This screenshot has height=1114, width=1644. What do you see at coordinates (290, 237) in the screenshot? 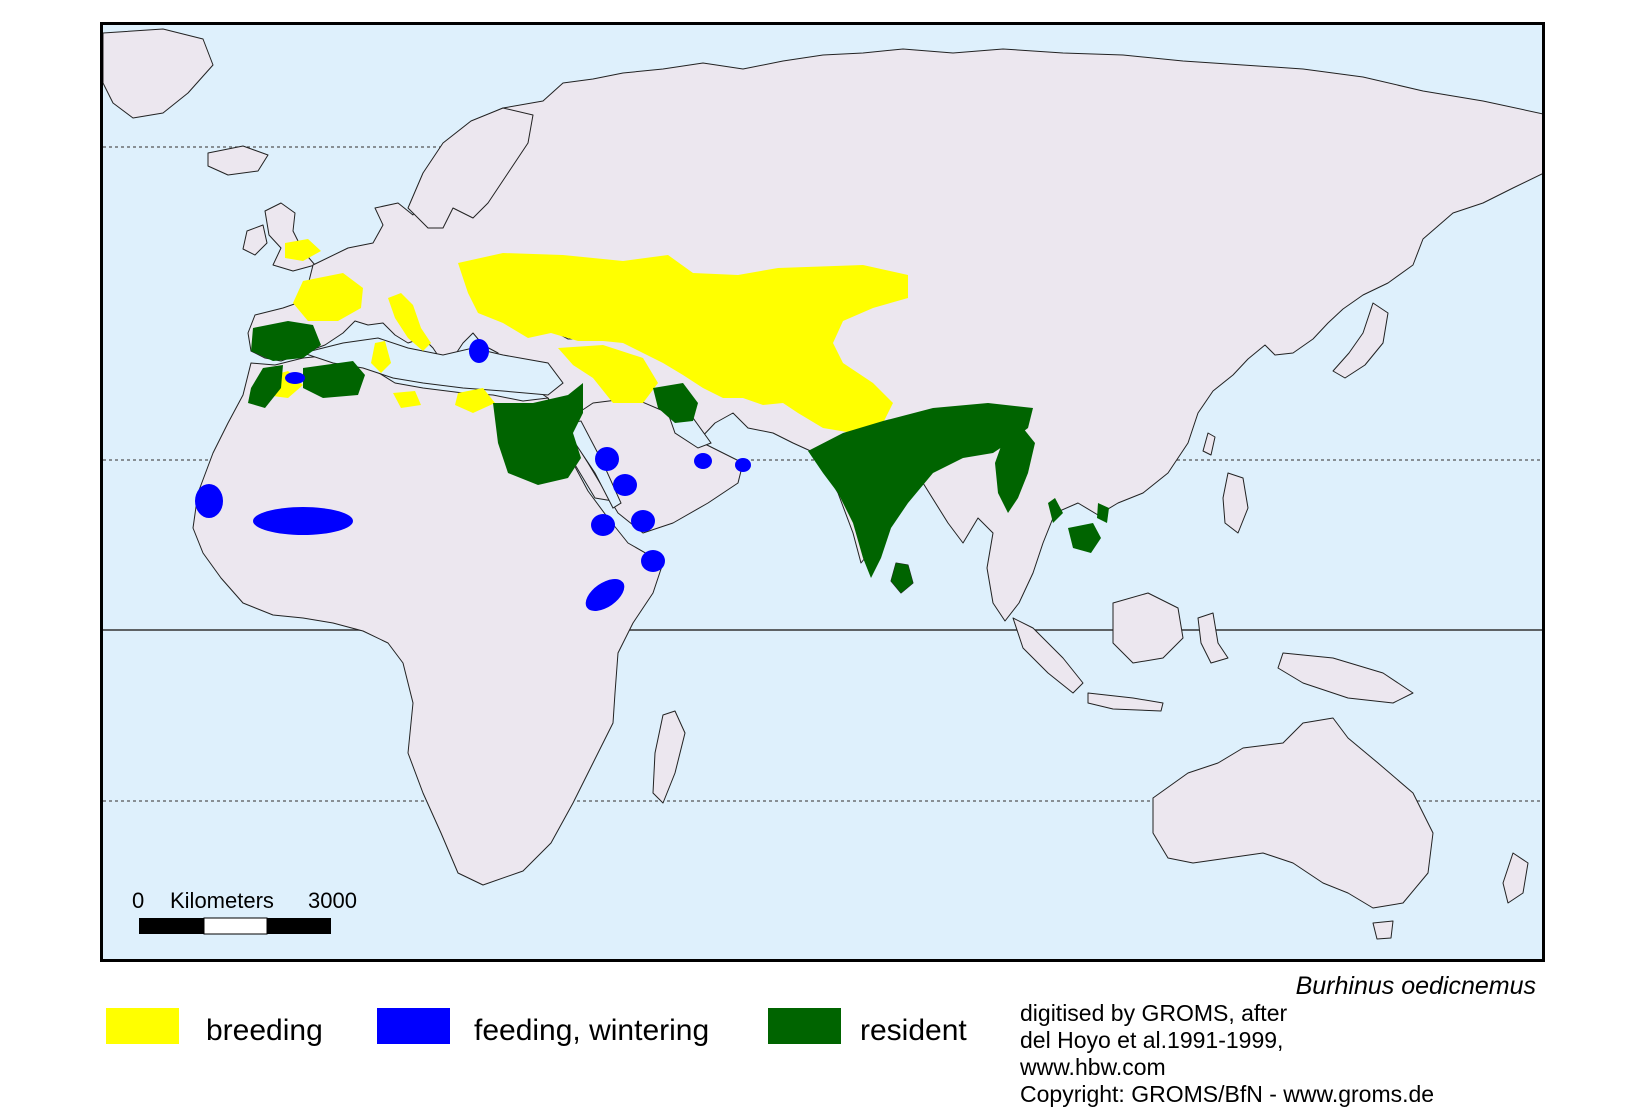
I see `uk-land` at bounding box center [290, 237].